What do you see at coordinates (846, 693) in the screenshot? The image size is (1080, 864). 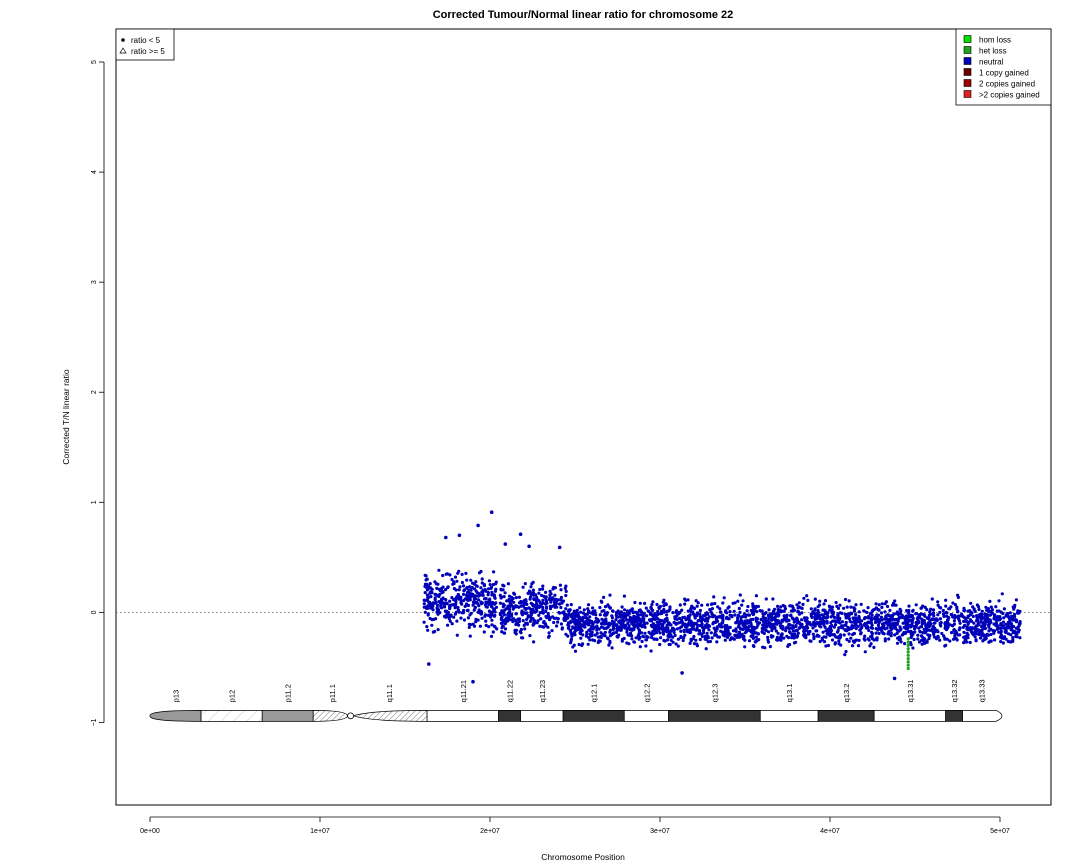 I see `band-label: q13.2` at bounding box center [846, 693].